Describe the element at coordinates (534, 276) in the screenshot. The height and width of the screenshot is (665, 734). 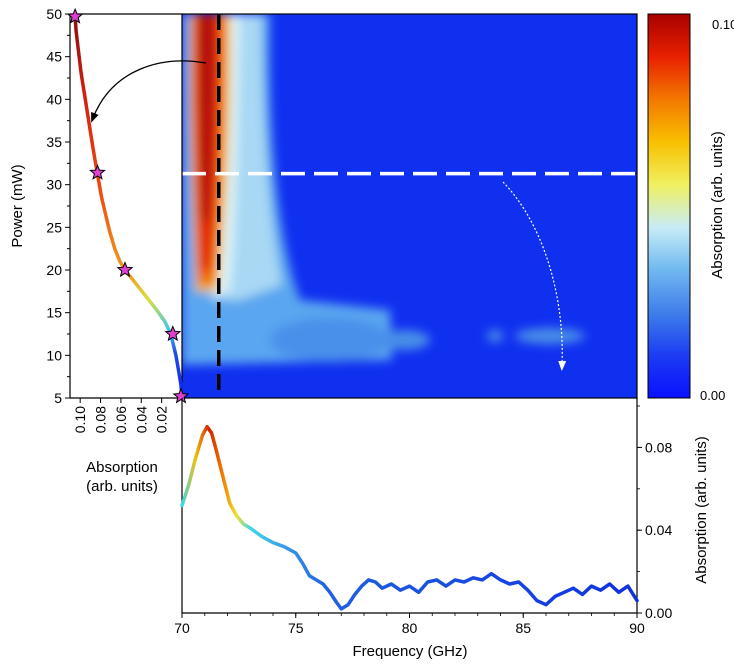
I see `arrow-to-bottom-panel` at that location.